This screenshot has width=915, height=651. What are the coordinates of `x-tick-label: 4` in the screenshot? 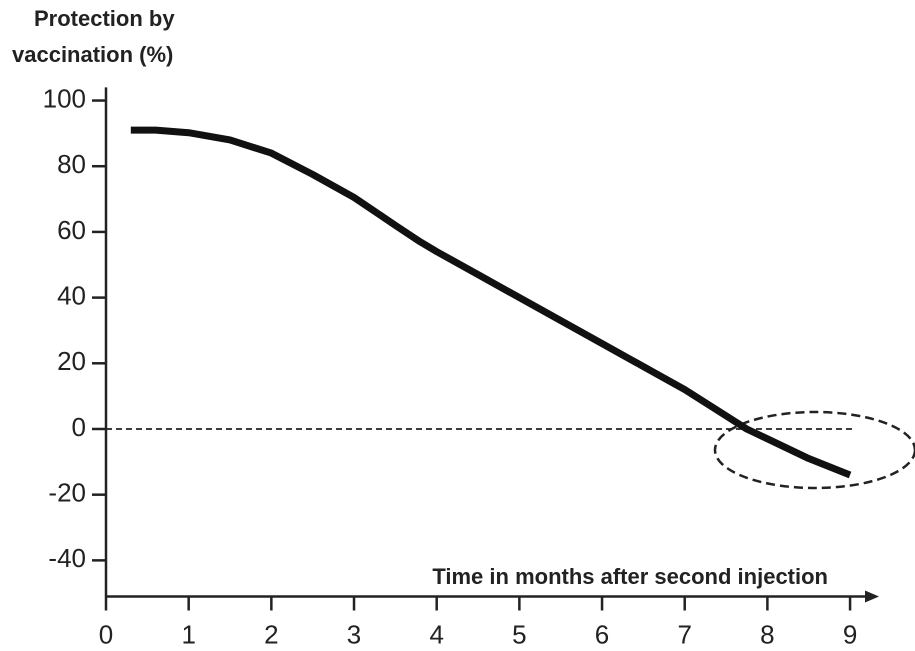 It's located at (436, 634).